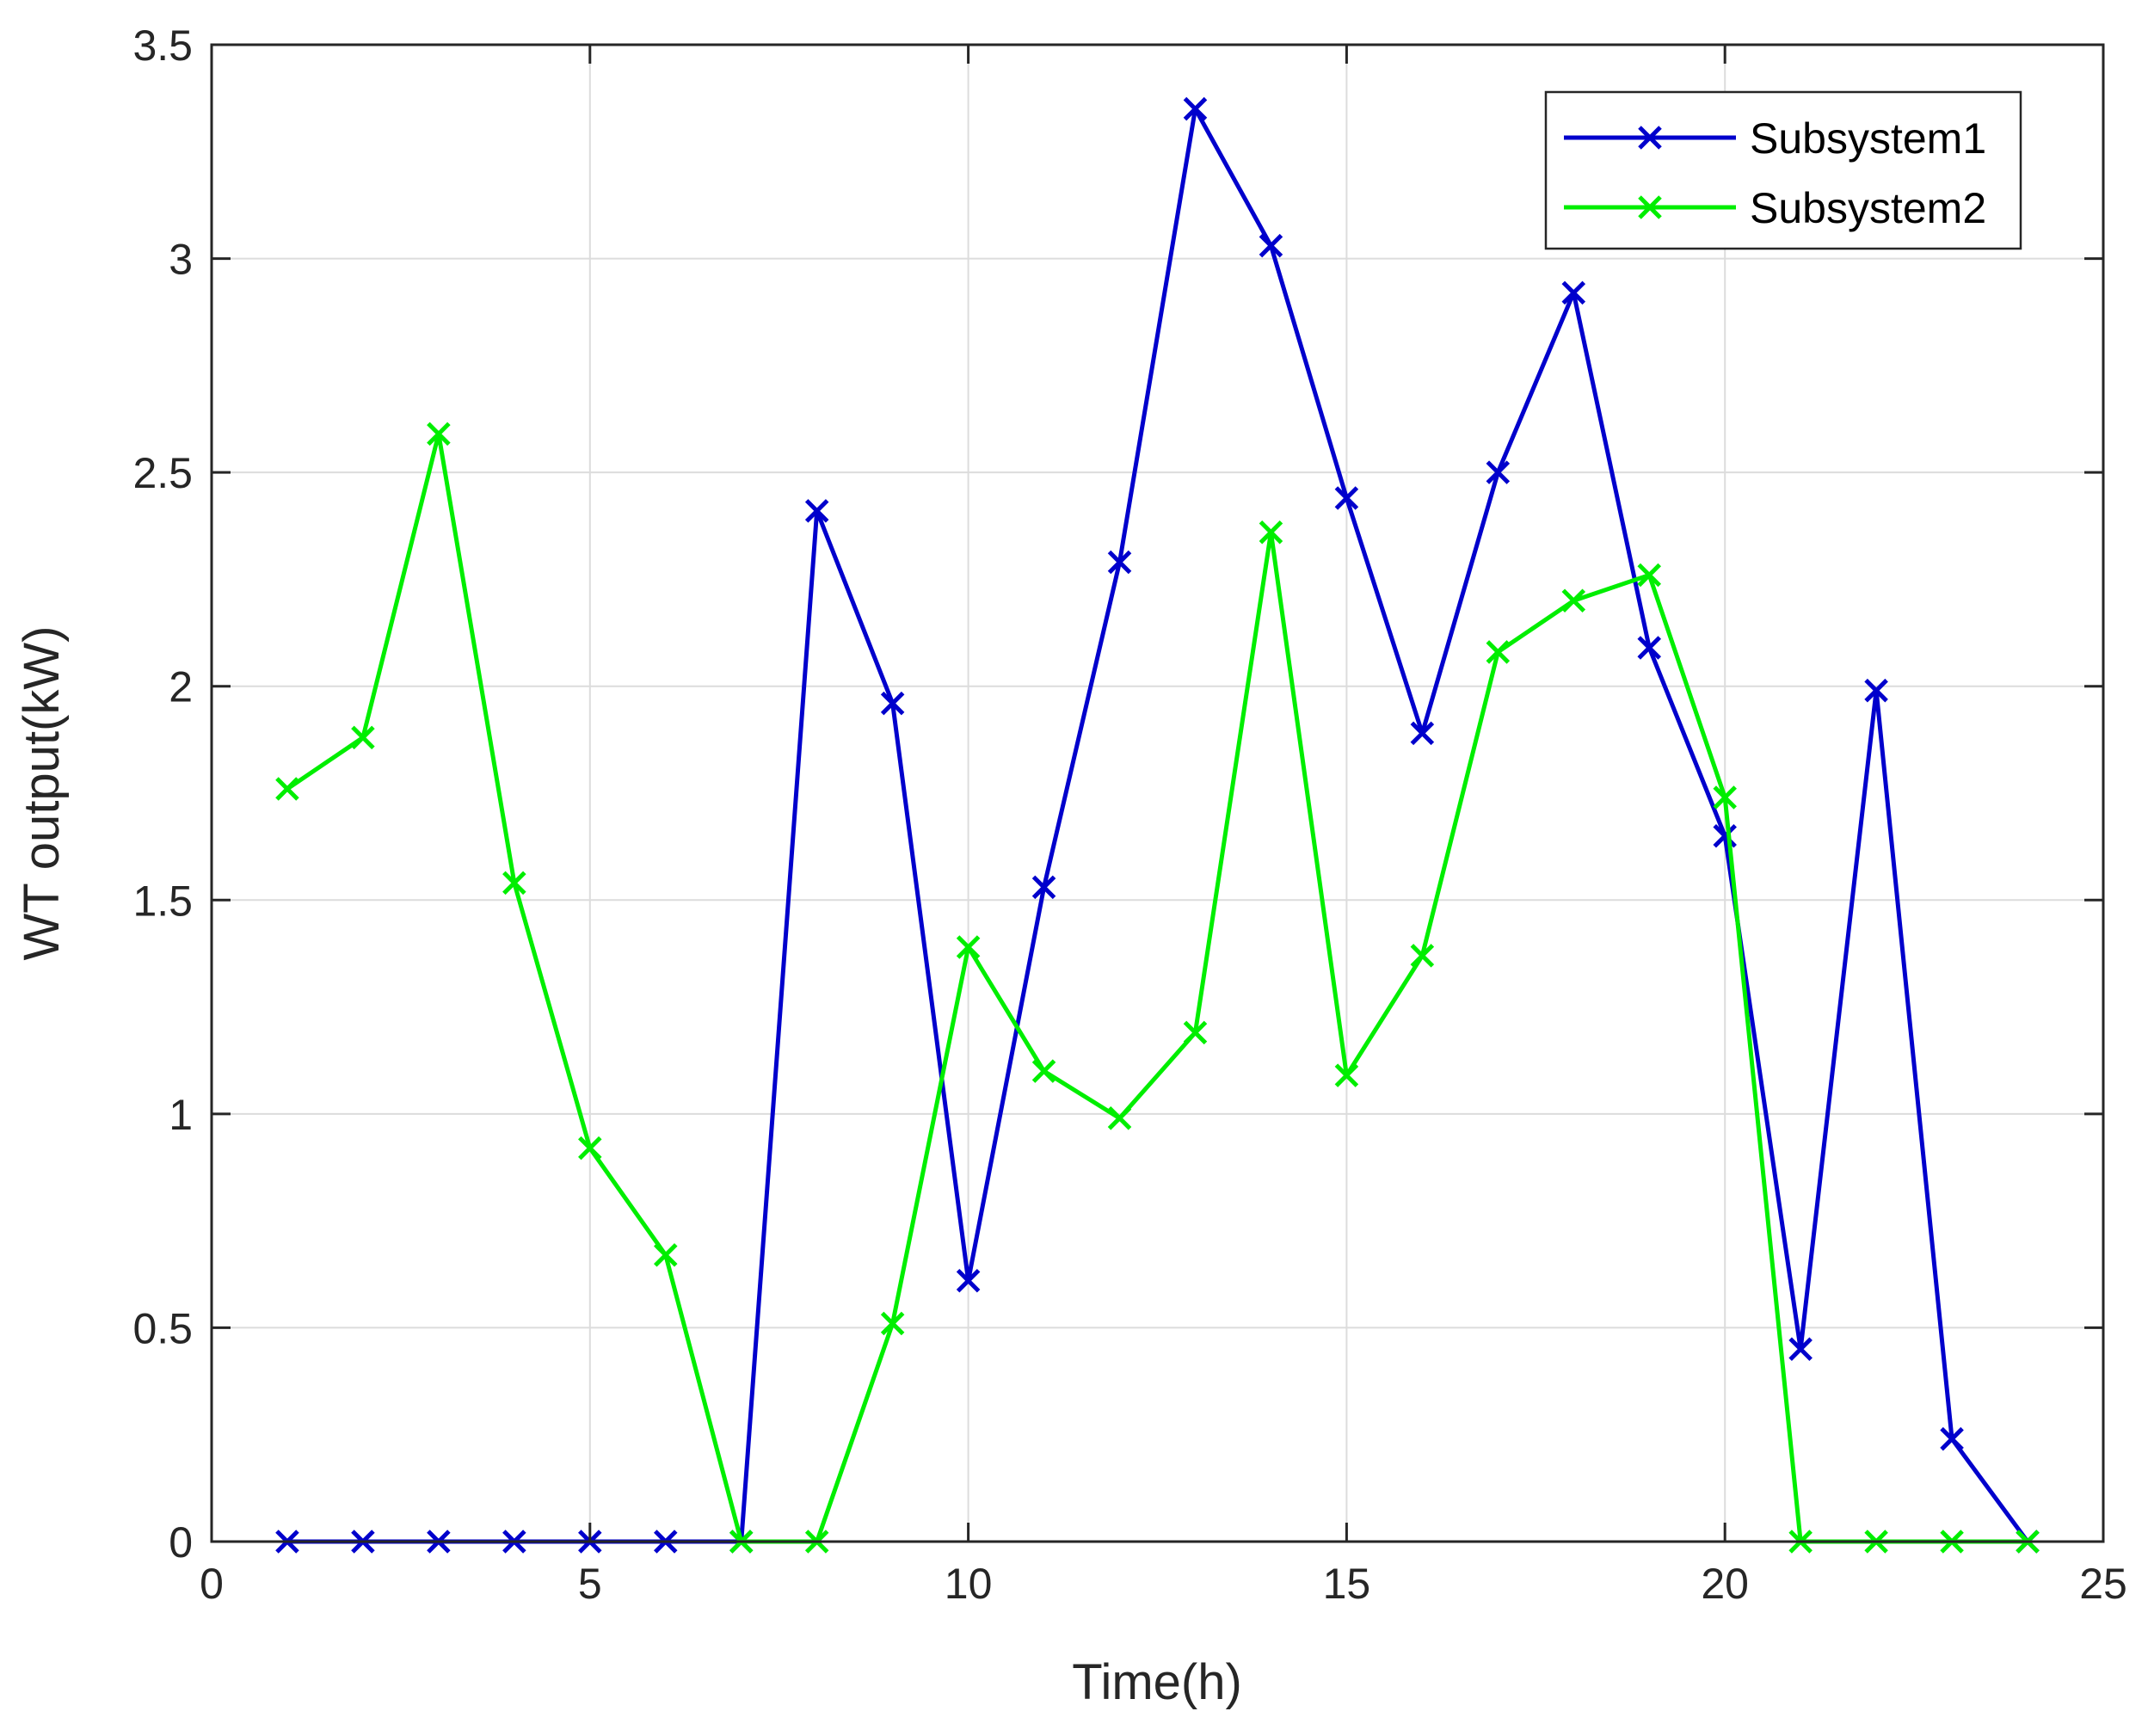 The width and height of the screenshot is (2148, 1736). I want to click on y-tick-label: 2, so click(181, 687).